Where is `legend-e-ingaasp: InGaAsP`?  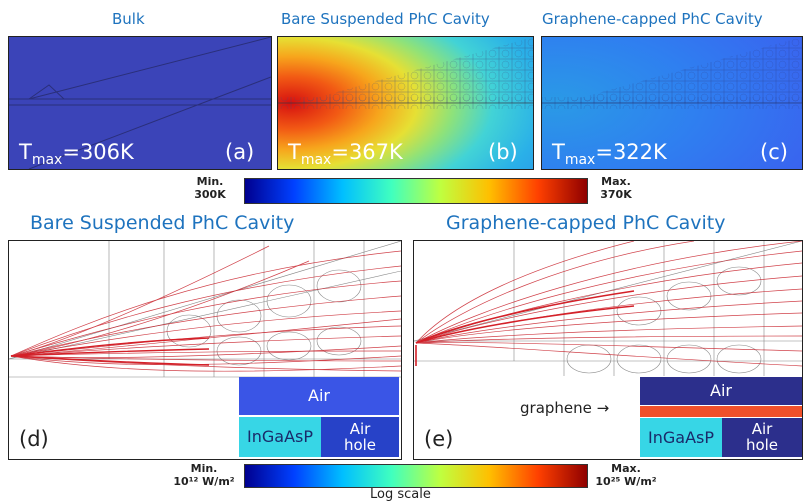
legend-e-ingaasp: InGaAsP is located at coordinates (681, 437).